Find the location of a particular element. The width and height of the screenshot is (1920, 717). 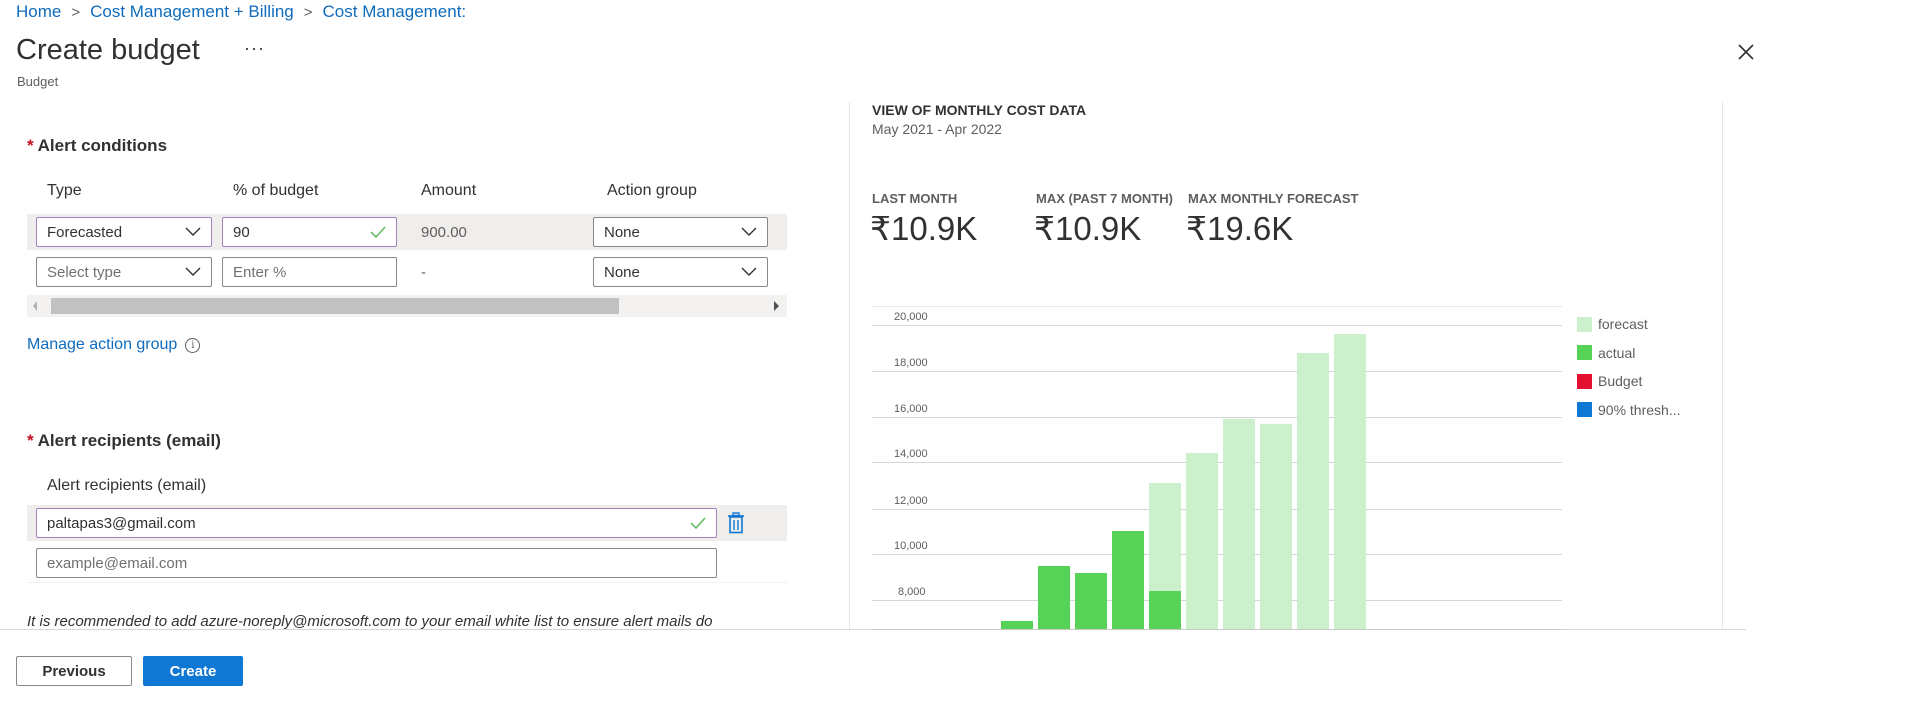

column-header-percent: % of budget is located at coordinates (276, 190).